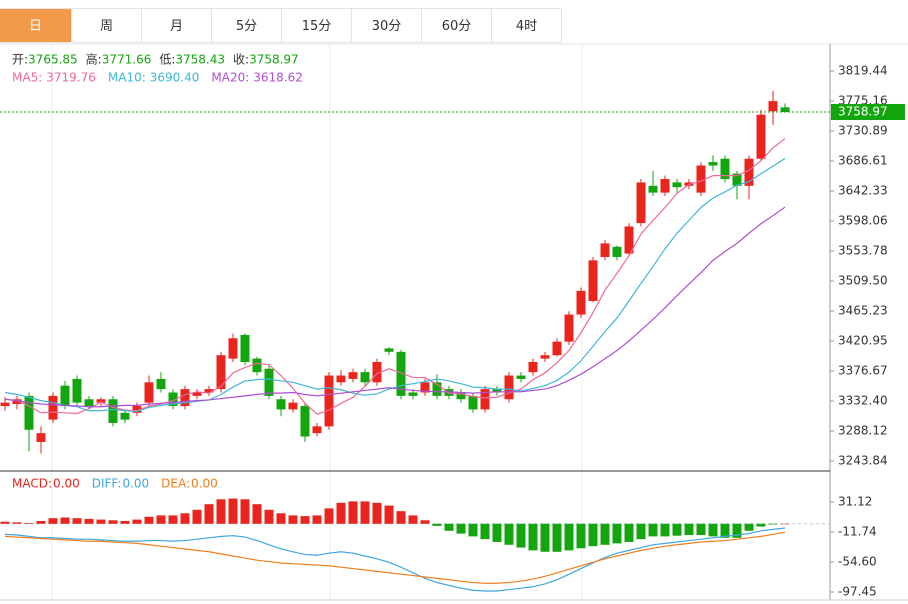 The height and width of the screenshot is (604, 908). Describe the element at coordinates (863, 131) in the screenshot. I see `y-tick-label: 3730.89` at that location.